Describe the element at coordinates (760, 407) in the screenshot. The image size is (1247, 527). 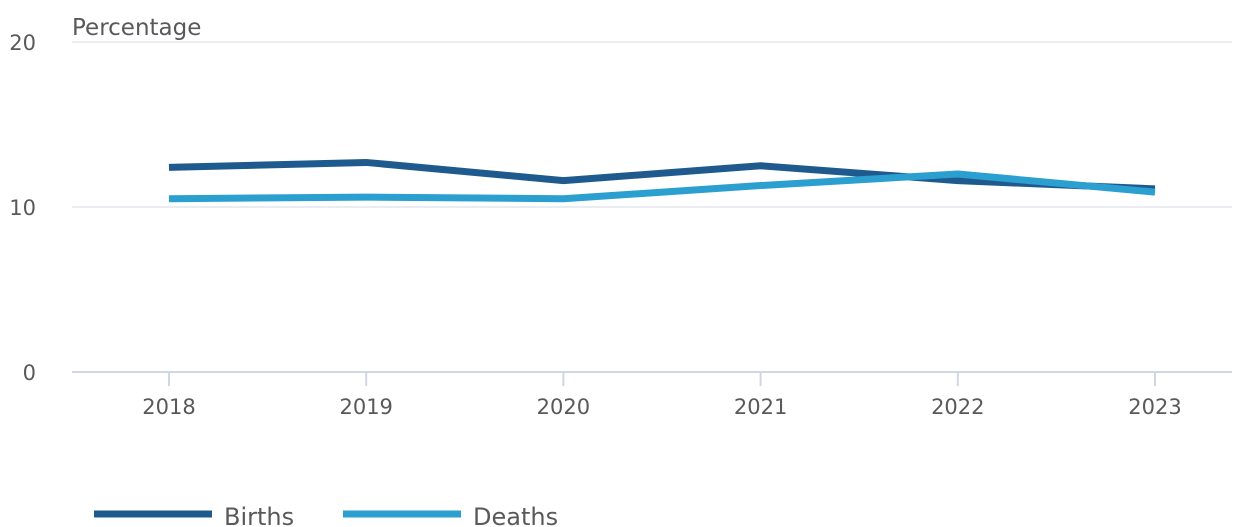
I see `x-tick-label: 2021` at that location.